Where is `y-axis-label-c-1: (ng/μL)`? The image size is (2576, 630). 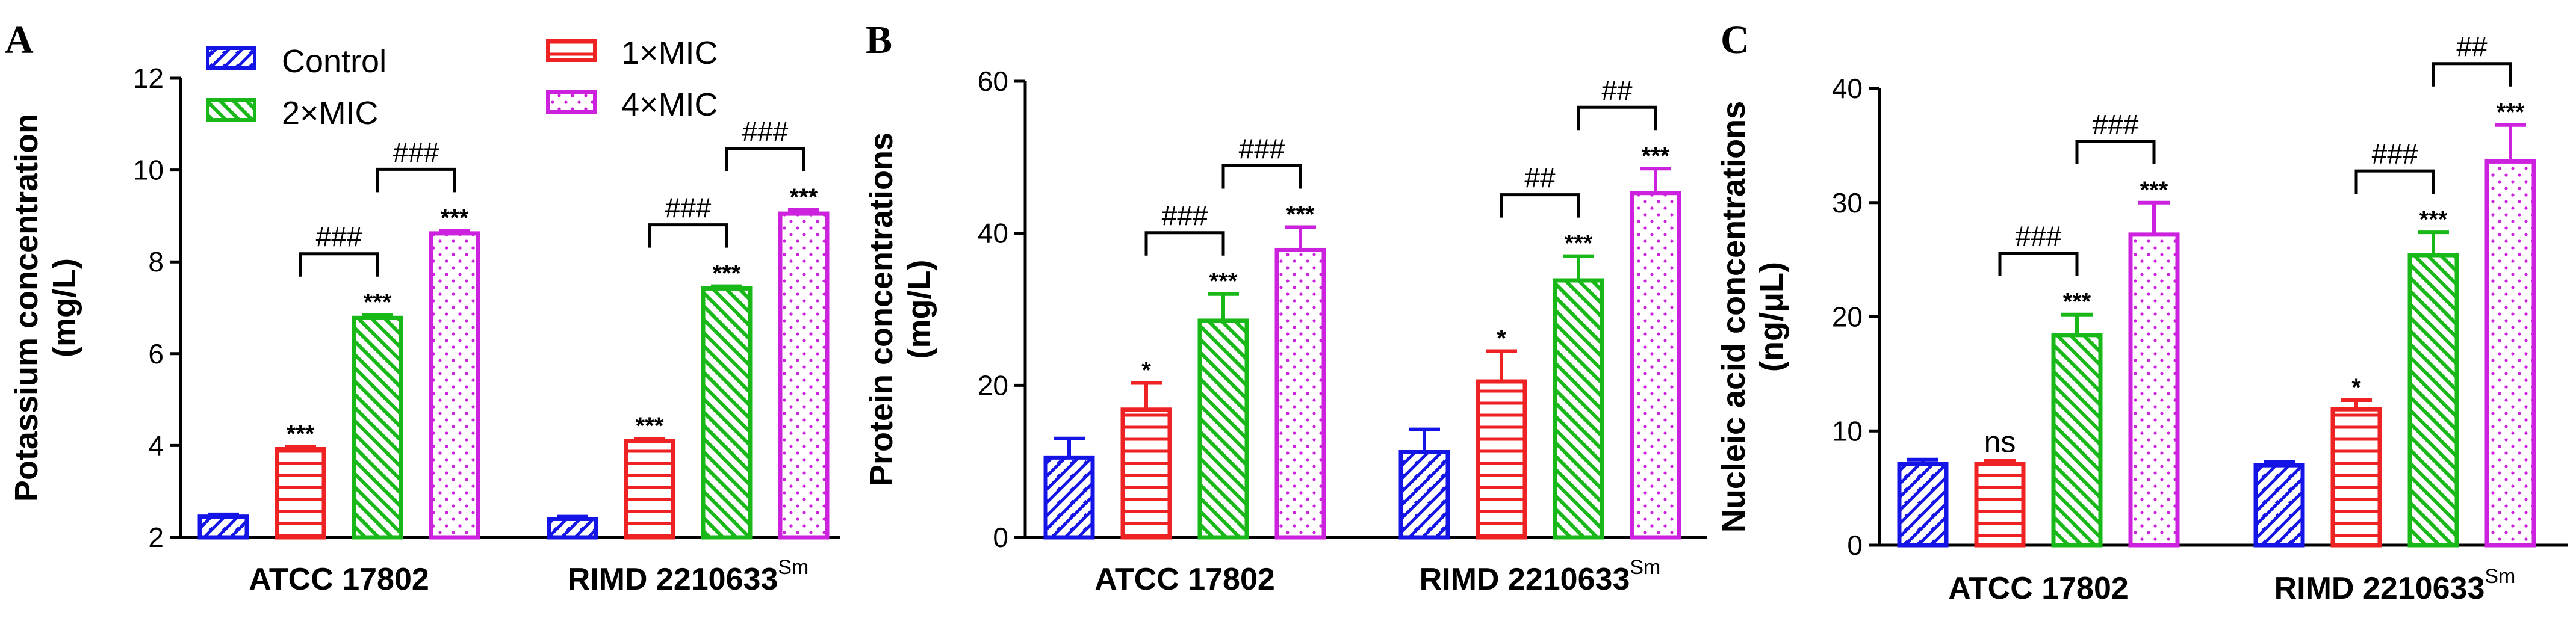
y-axis-label-c-1: (ng/μL) is located at coordinates (1772, 317).